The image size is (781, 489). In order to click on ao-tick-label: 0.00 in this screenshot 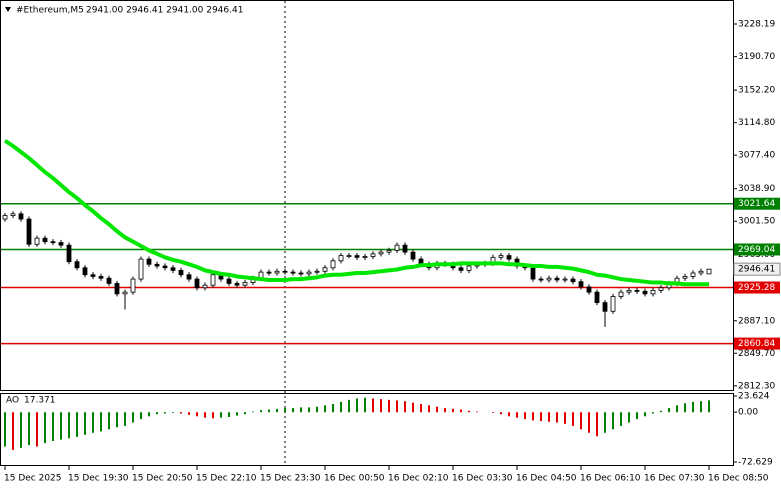, I will do `click(748, 413)`.